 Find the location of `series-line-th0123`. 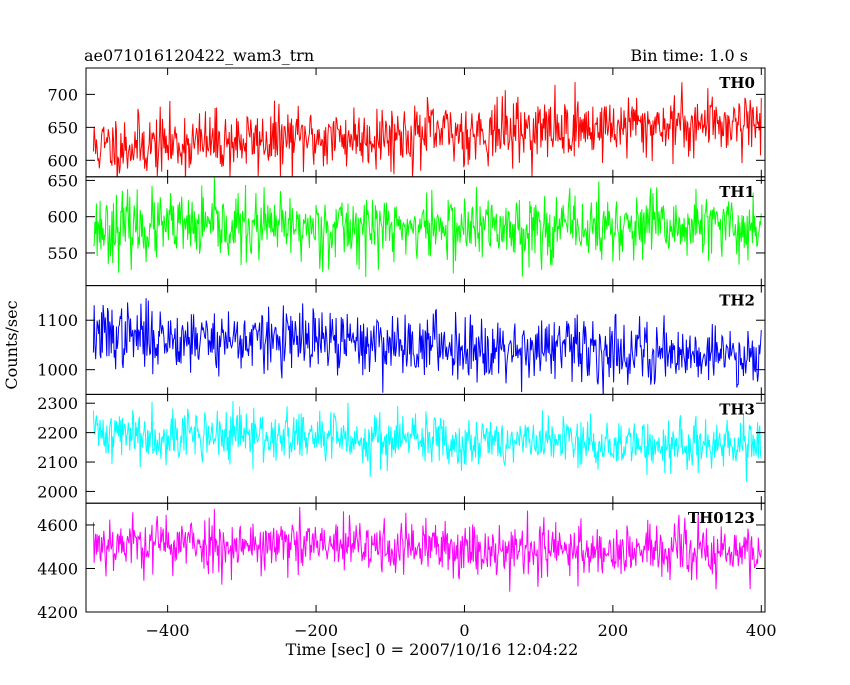

series-line-th0123 is located at coordinates (427, 549).